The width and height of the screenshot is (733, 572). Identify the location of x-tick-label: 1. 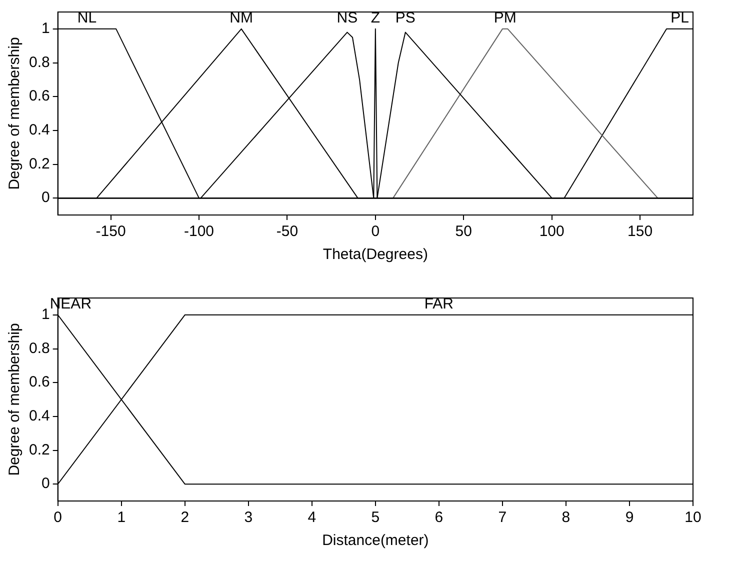
(121, 517).